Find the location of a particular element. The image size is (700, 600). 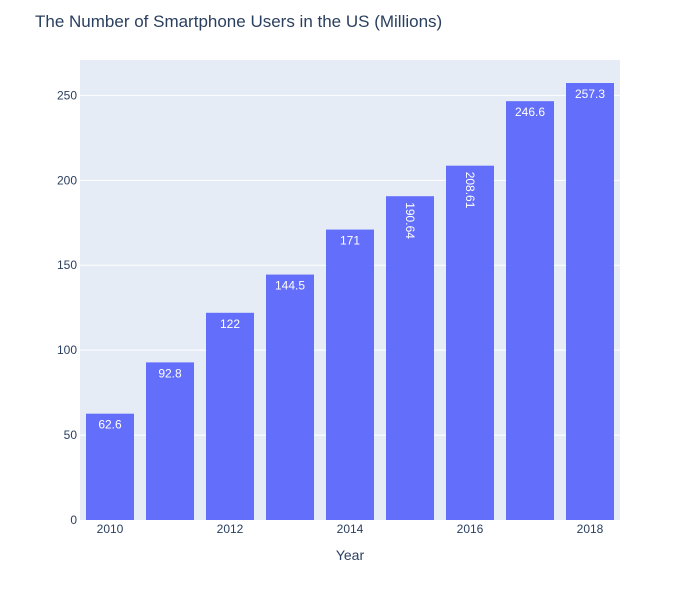

bar-value-label: 171 is located at coordinates (350, 241).